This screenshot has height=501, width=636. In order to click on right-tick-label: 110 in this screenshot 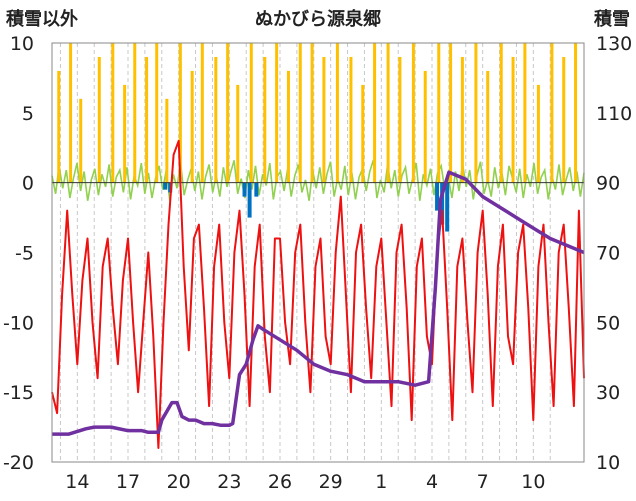, I will do `click(614, 114)`.